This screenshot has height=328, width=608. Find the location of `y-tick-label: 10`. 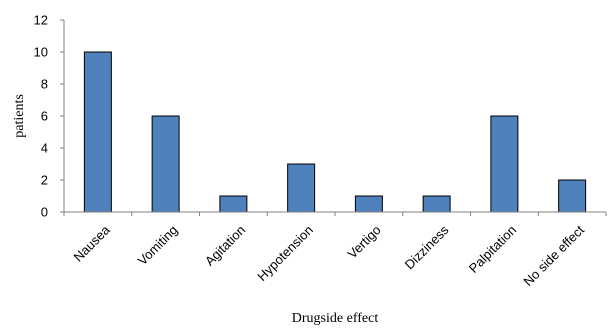

y-tick-label: 10 is located at coordinates (41, 52).